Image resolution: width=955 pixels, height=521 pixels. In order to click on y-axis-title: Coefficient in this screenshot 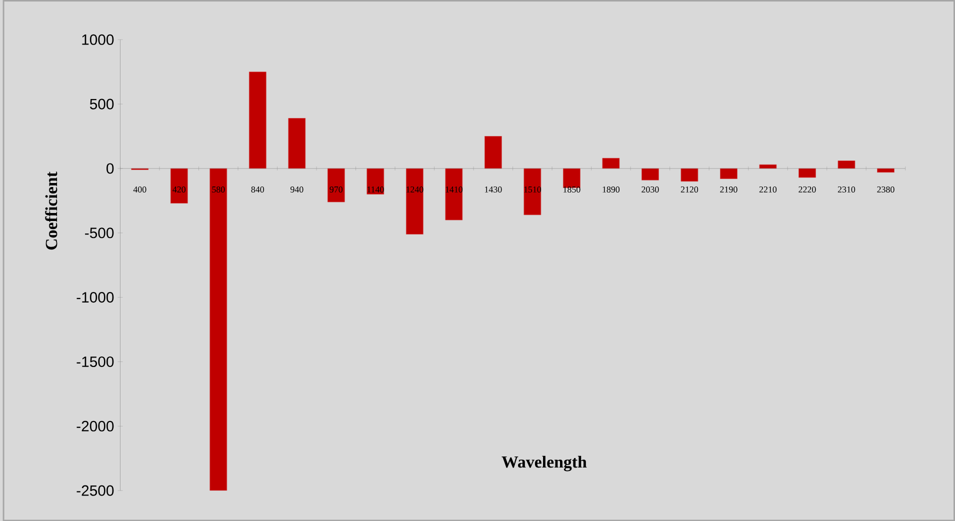, I will do `click(51, 211)`.